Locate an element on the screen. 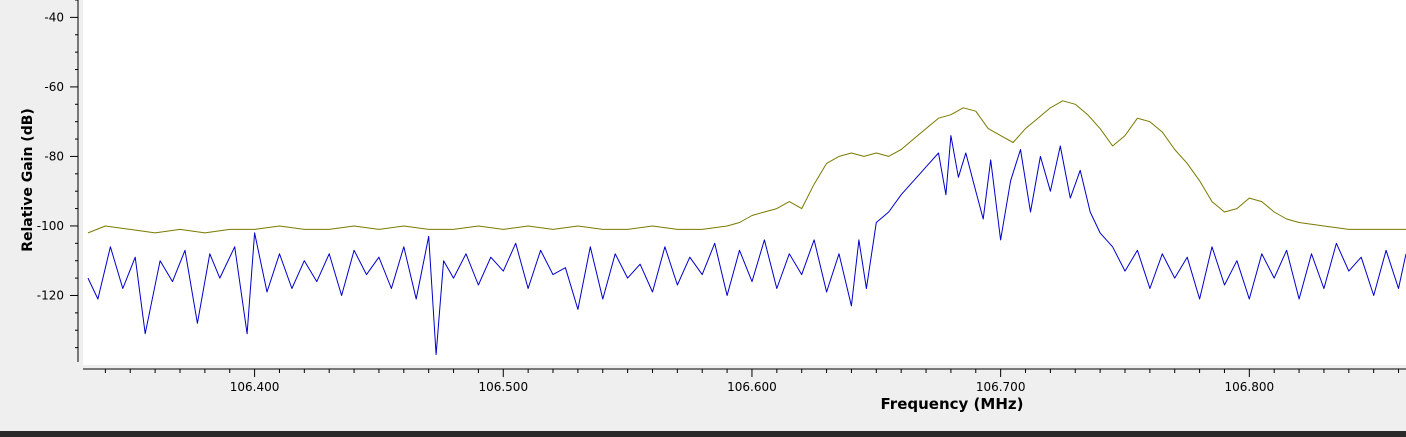 This screenshot has width=1406, height=437. x-tick-label: 106.700 is located at coordinates (1001, 387).